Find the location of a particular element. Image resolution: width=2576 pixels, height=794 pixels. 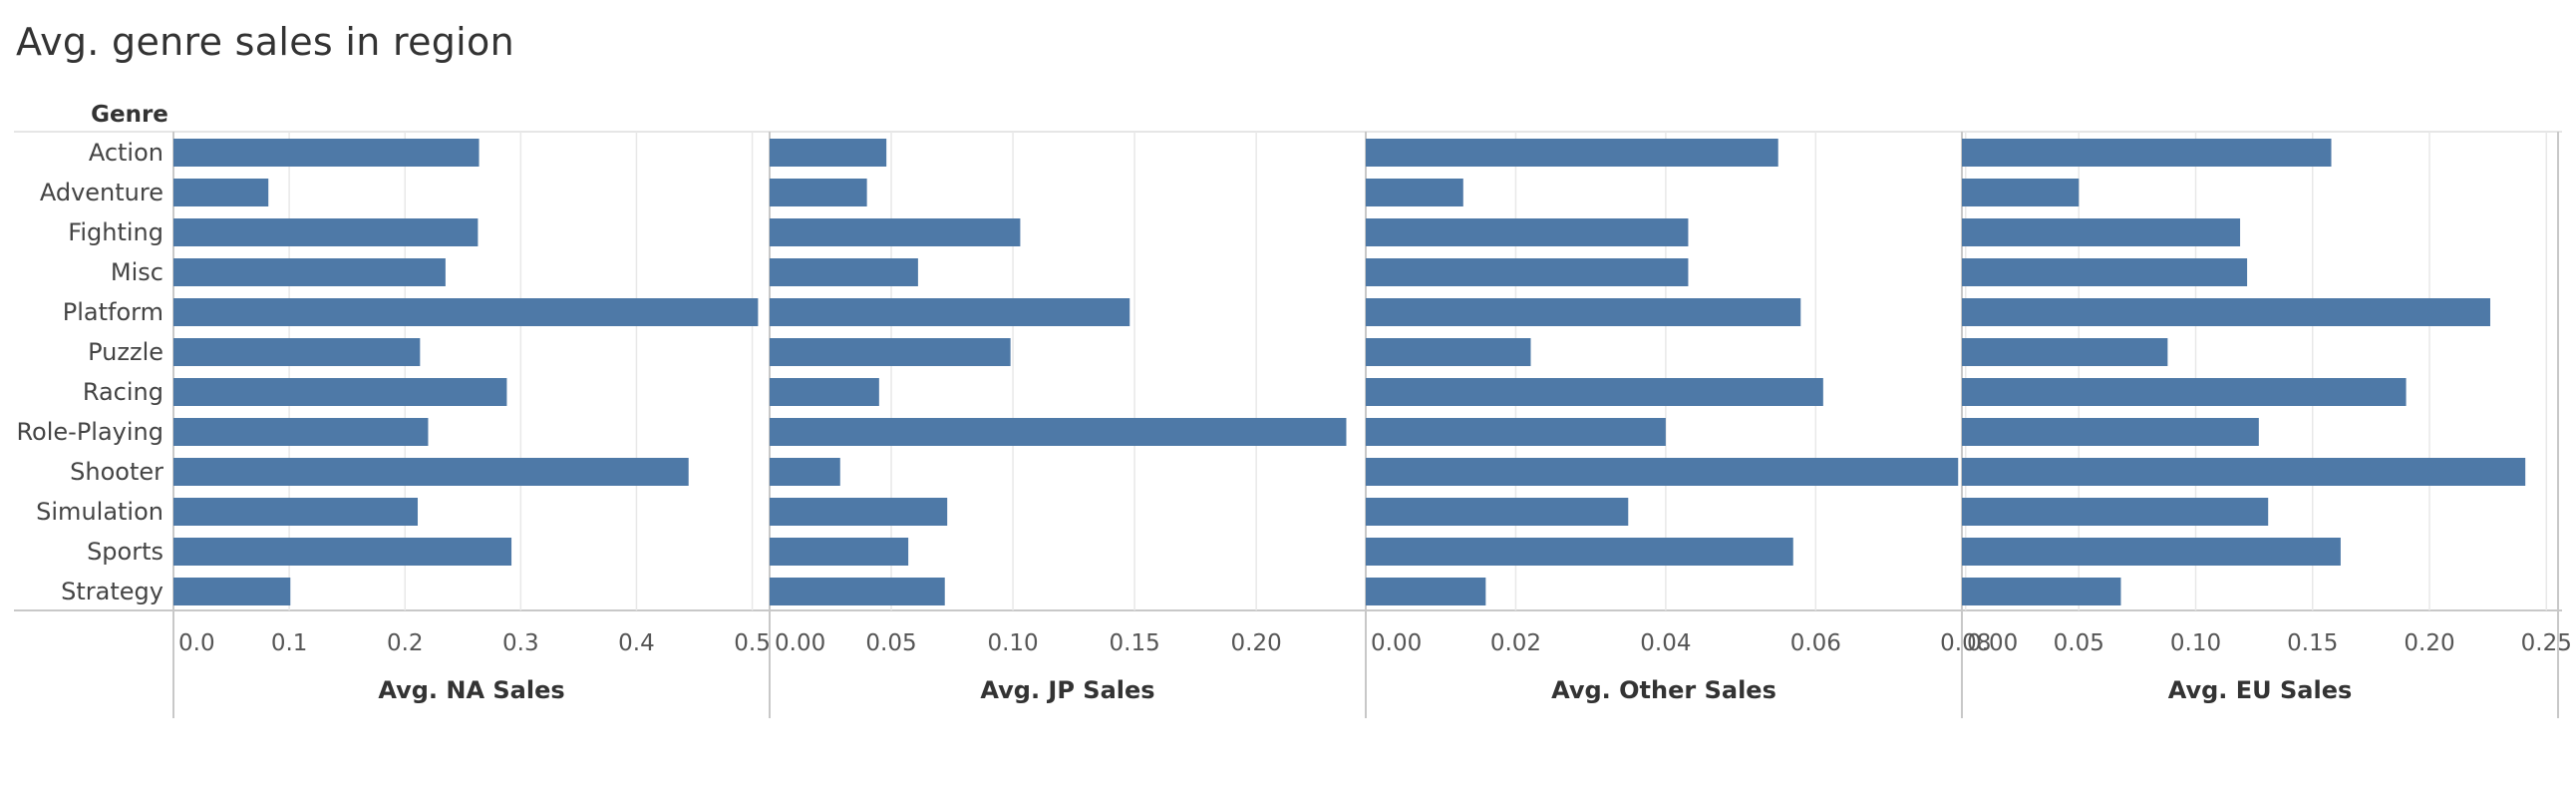

x-tick-label: 0.3 is located at coordinates (520, 643).